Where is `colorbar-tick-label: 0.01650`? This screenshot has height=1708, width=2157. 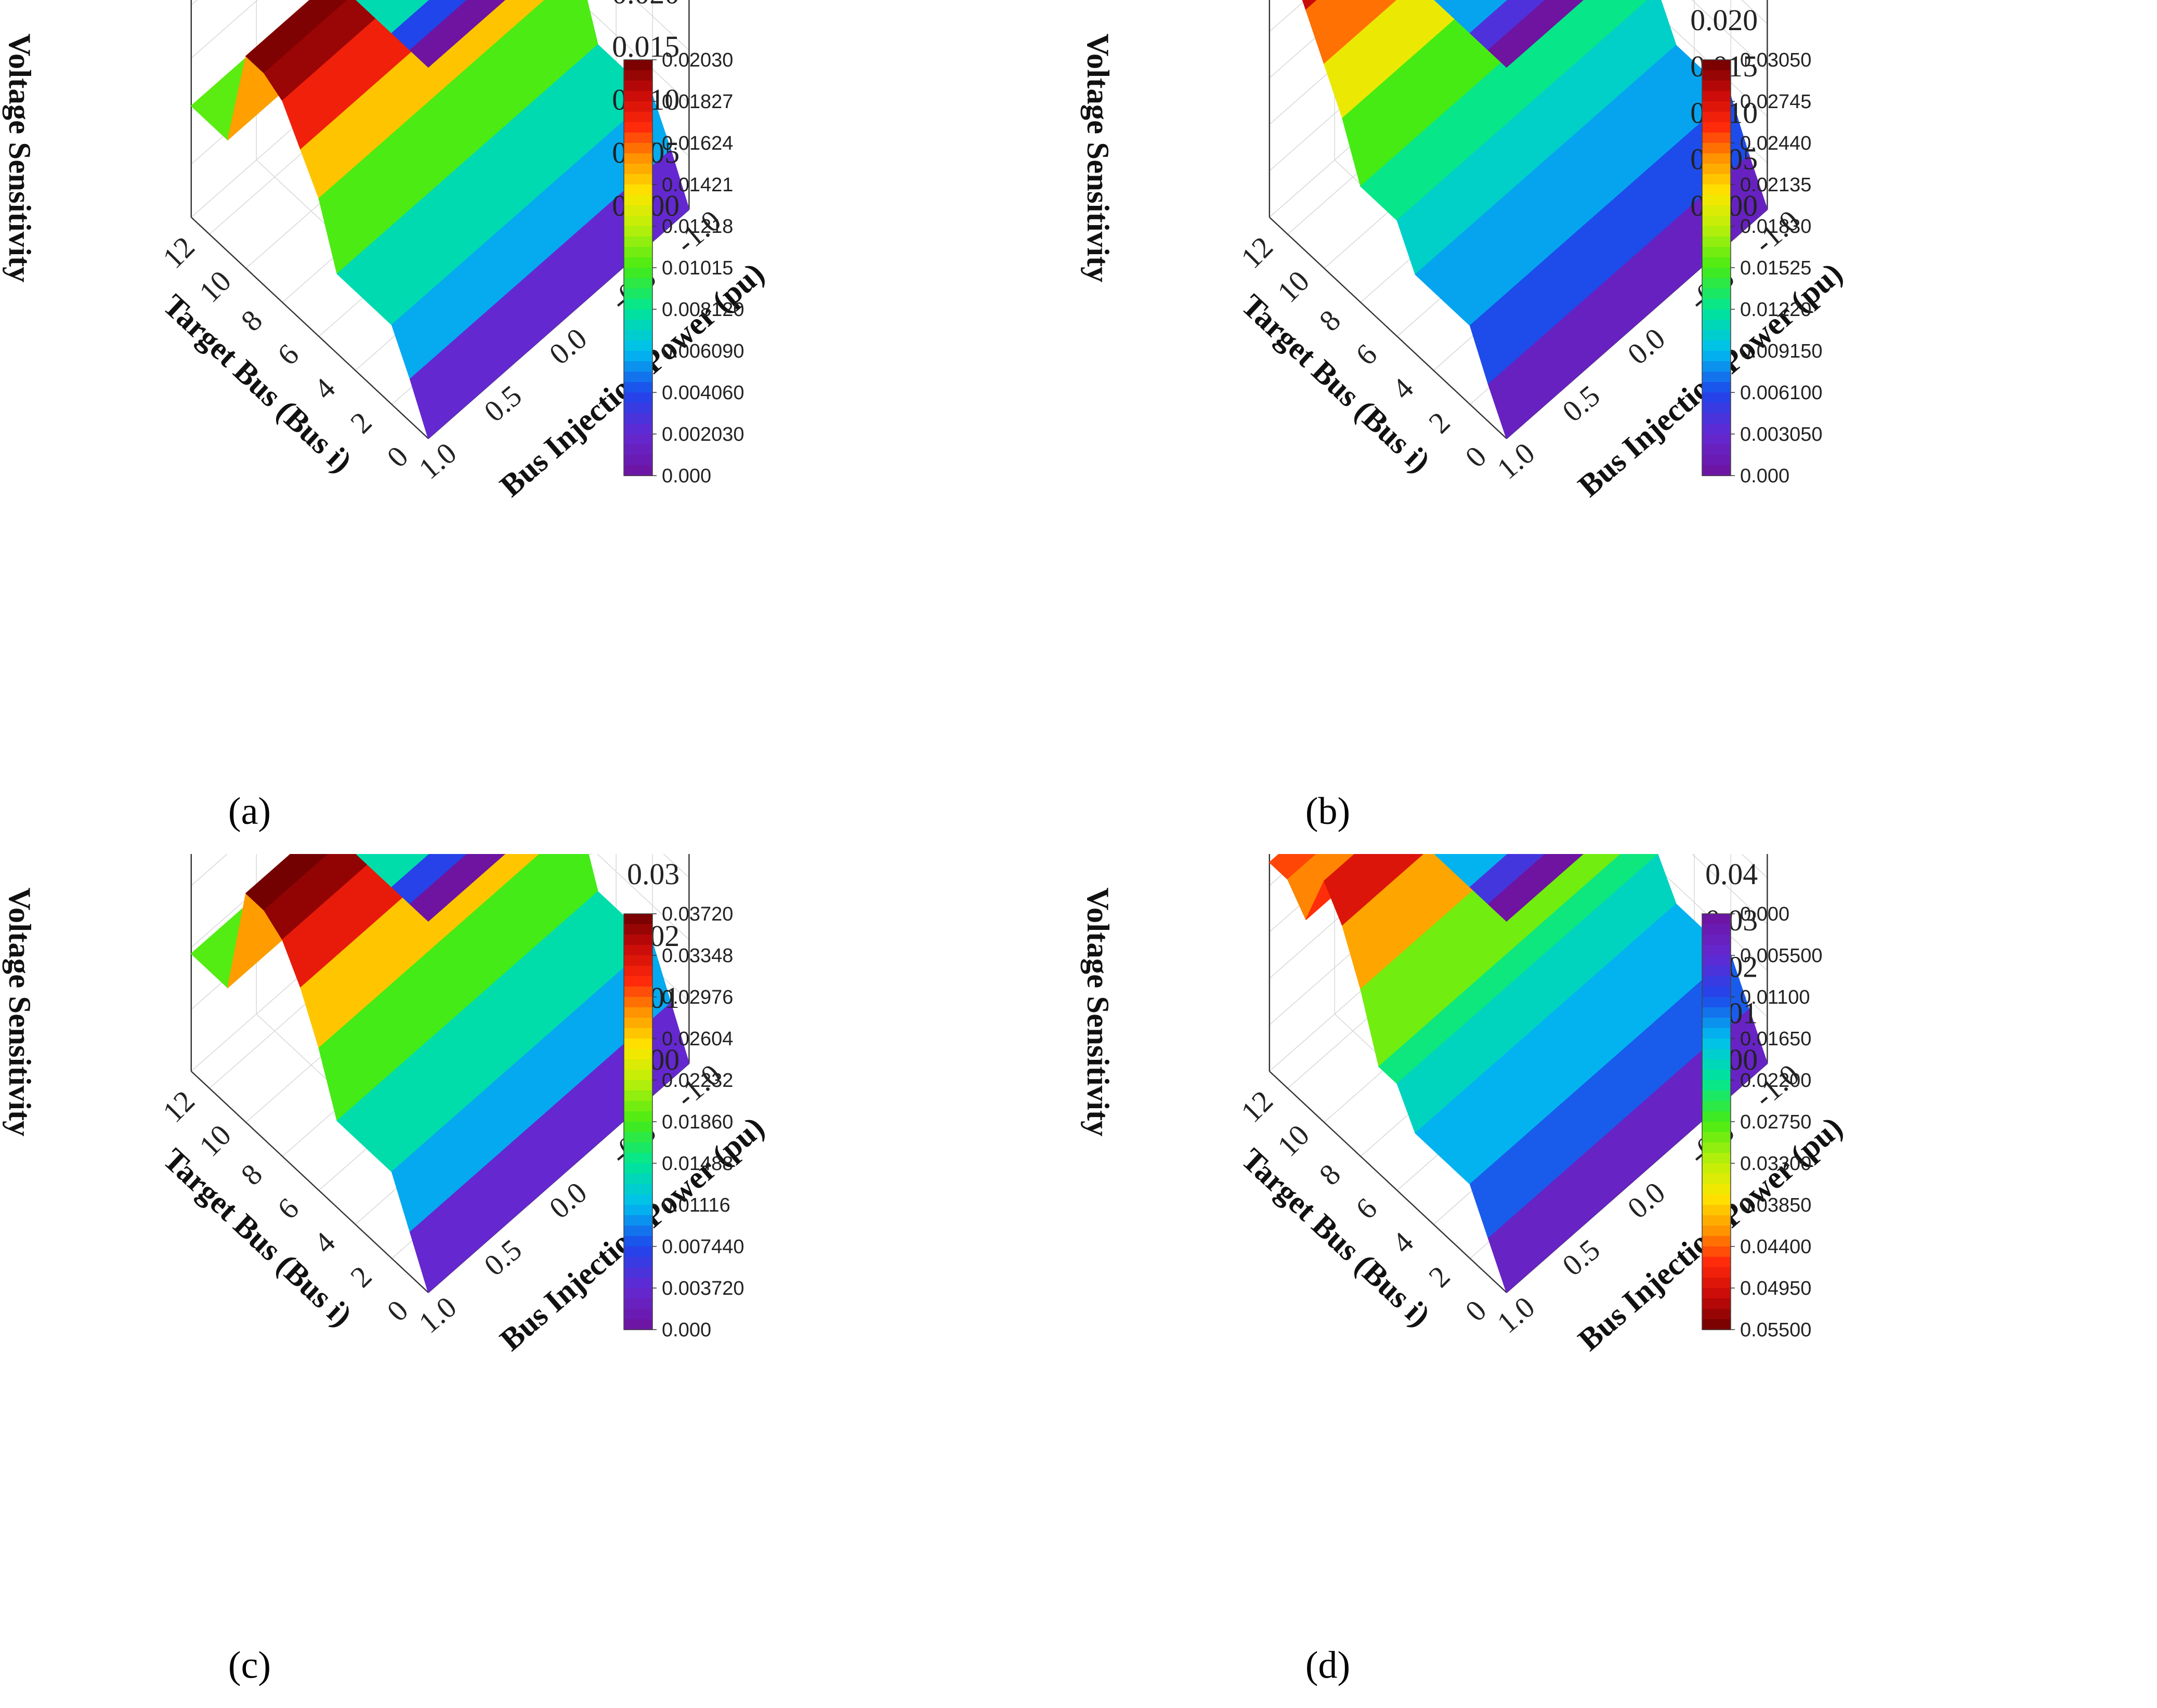
colorbar-tick-label: 0.01650 is located at coordinates (1776, 1039).